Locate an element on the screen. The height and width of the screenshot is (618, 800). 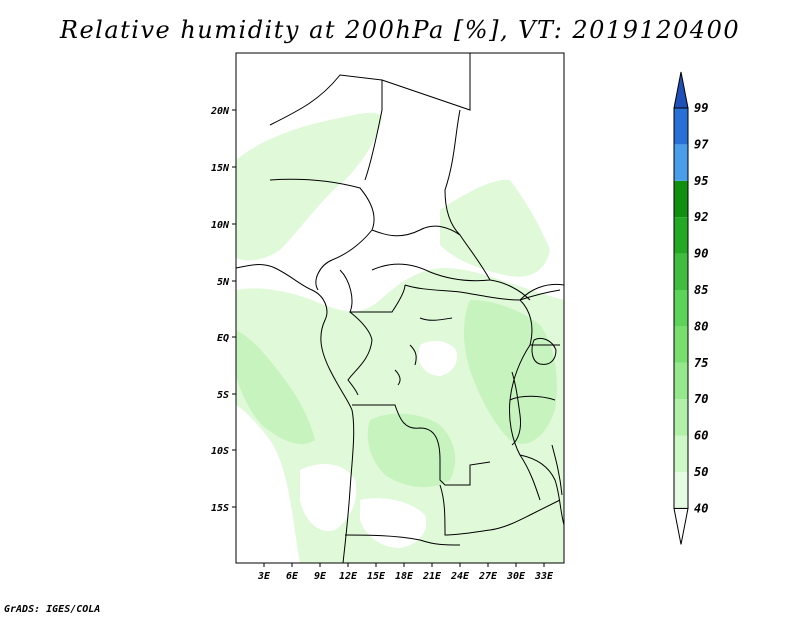
longitude-axis: 3E 6E 9E 12E 15E 18E 21E 24E 27E 30E 33E is located at coordinates (405, 572).